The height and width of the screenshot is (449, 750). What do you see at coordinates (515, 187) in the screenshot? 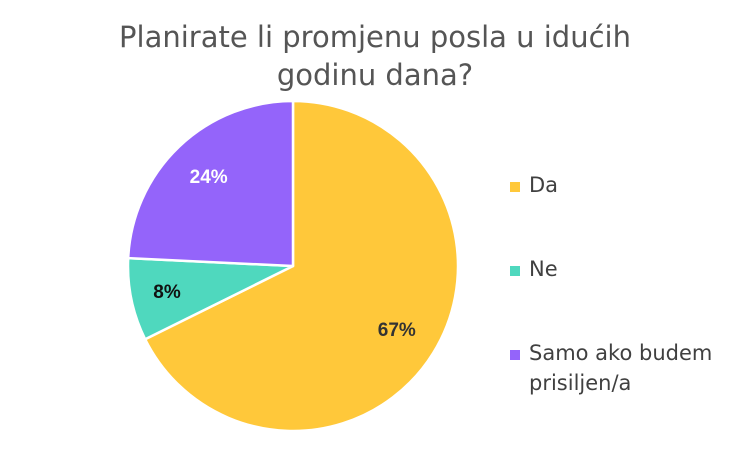
I see `legend-swatch-da` at bounding box center [515, 187].